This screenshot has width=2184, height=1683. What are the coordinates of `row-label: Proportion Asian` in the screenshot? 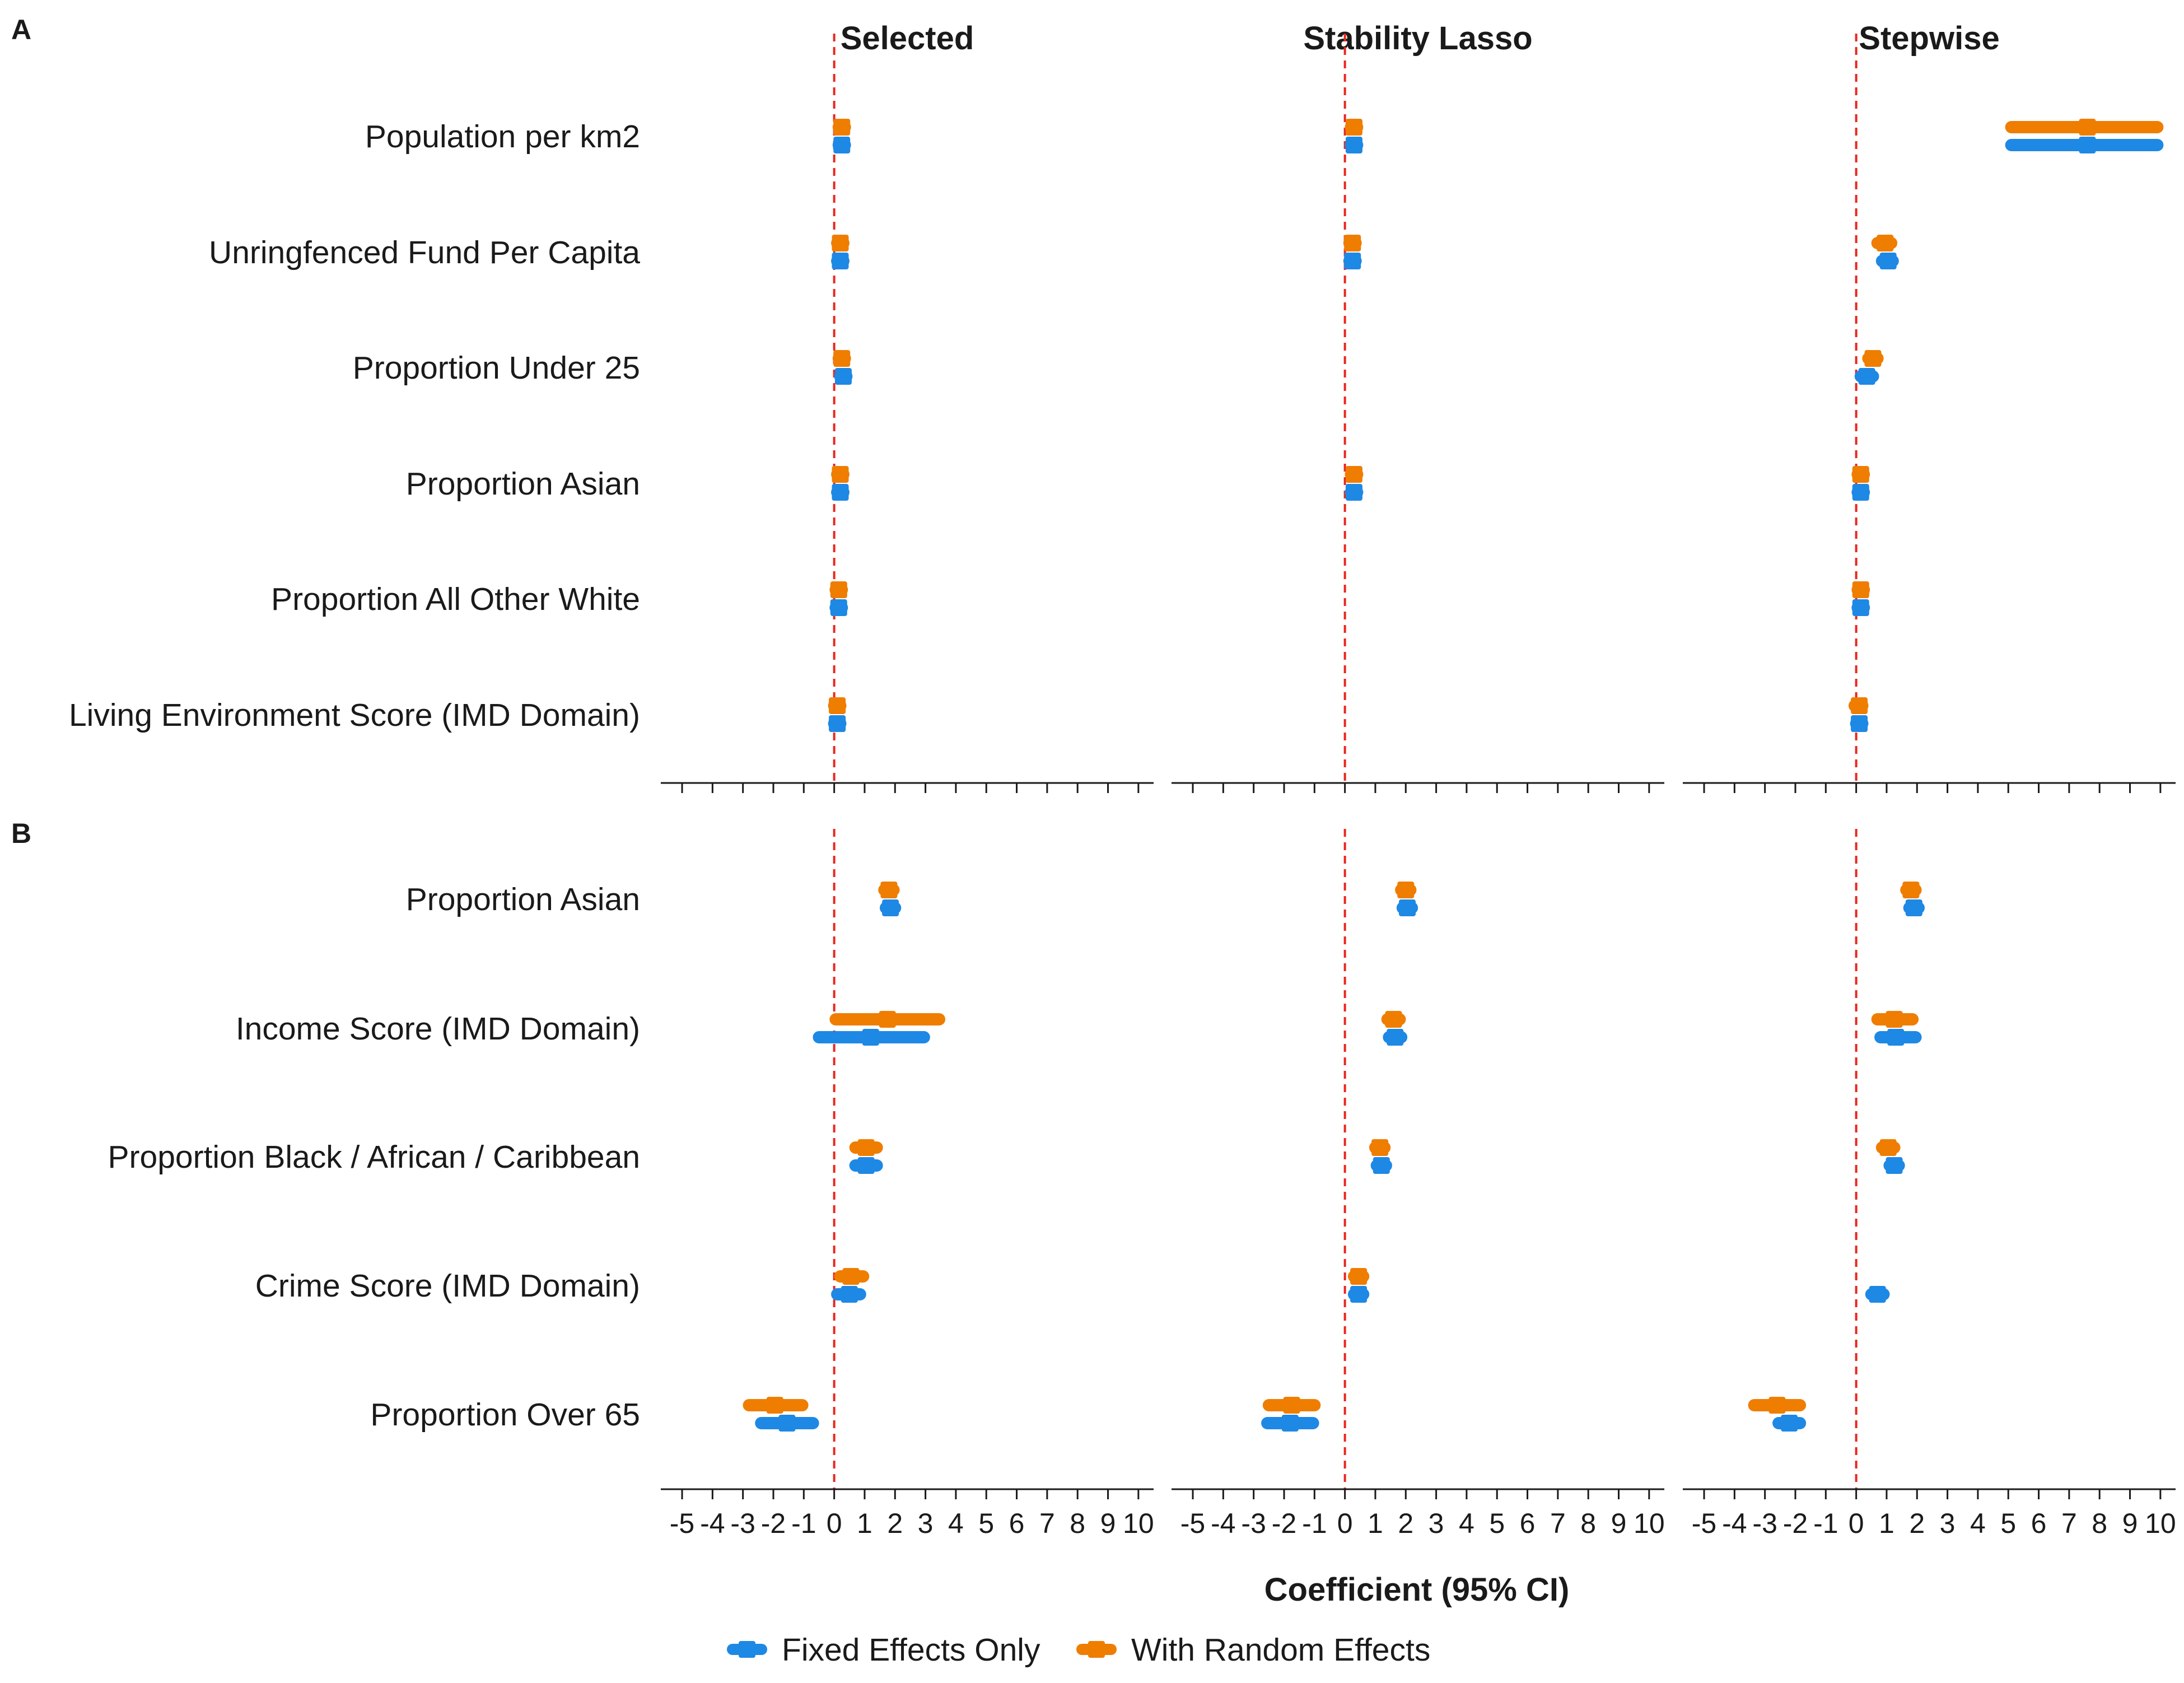 It's located at (523, 900).